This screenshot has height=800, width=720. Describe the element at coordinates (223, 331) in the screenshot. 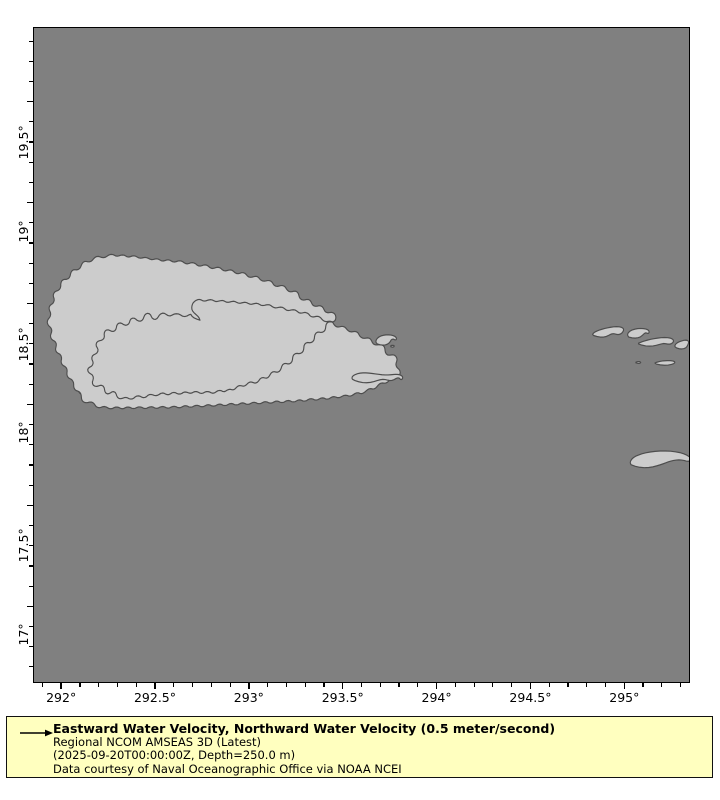

I see `island-puerto-rico` at that location.